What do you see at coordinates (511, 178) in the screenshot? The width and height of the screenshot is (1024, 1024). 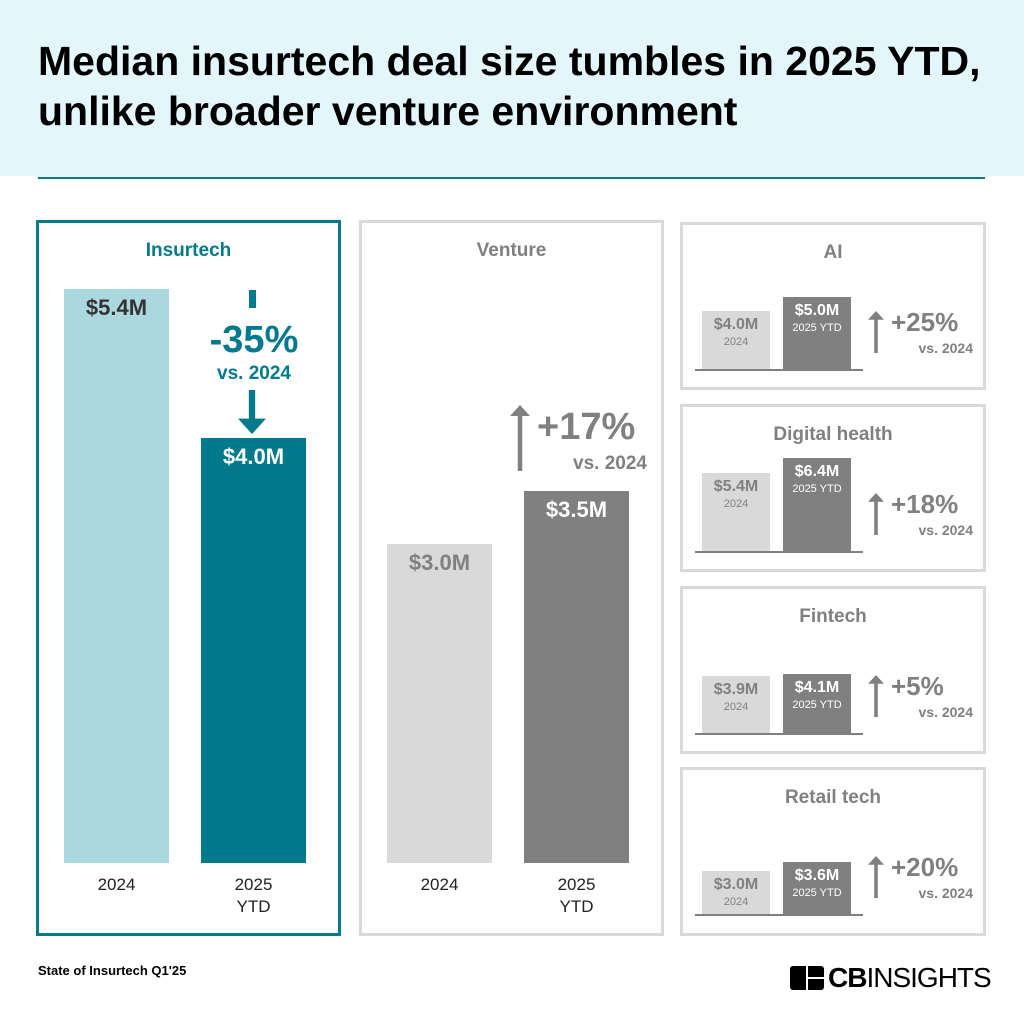 I see `header-divider` at bounding box center [511, 178].